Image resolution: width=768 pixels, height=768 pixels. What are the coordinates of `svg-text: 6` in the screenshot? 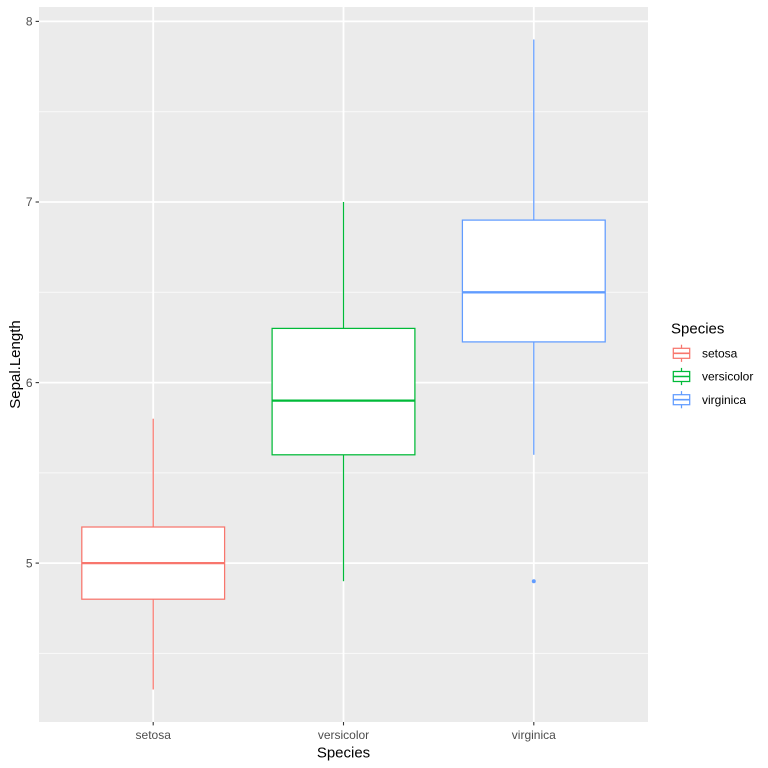 It's located at (29, 383).